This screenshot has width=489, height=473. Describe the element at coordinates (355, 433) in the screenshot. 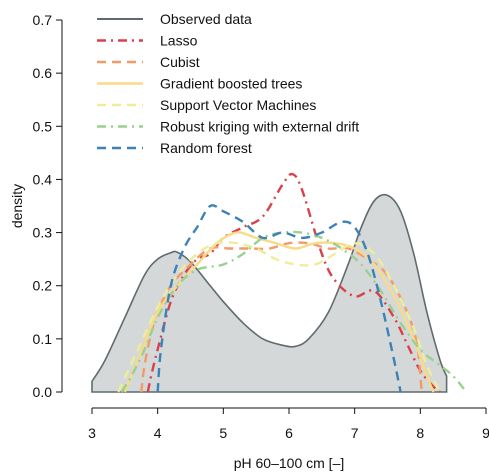

I see `x-tick-label: 7` at that location.